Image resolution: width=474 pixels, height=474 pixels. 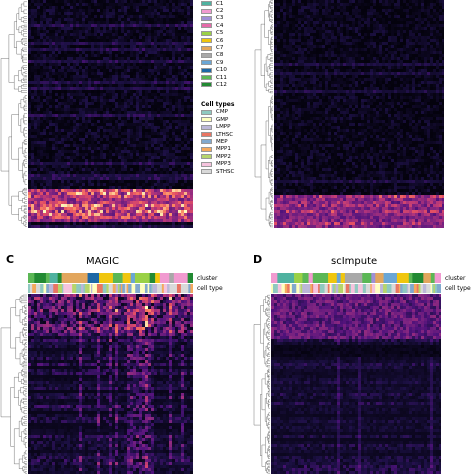 What do you see at coordinates (220, 11) in the screenshot?
I see `cluster-legend-label: C2` at bounding box center [220, 11].